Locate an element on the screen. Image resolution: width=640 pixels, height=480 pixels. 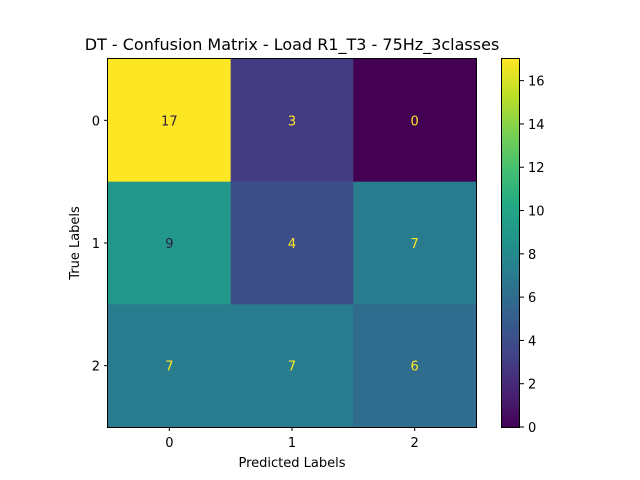
colorbar-ticks: 0 2 4 6 8 10 12 14 16 is located at coordinates (532, 255).